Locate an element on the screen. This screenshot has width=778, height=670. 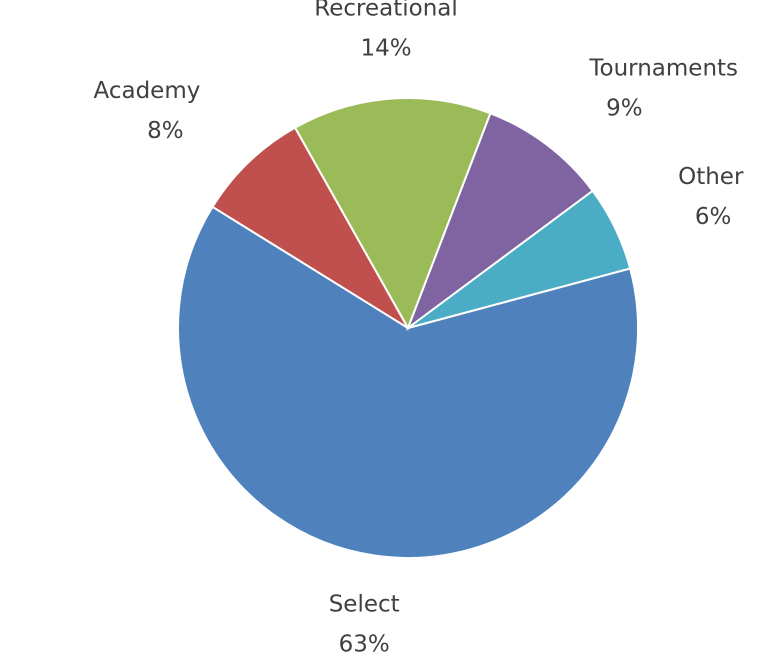
slice-label: Recreational is located at coordinates (385, 10).